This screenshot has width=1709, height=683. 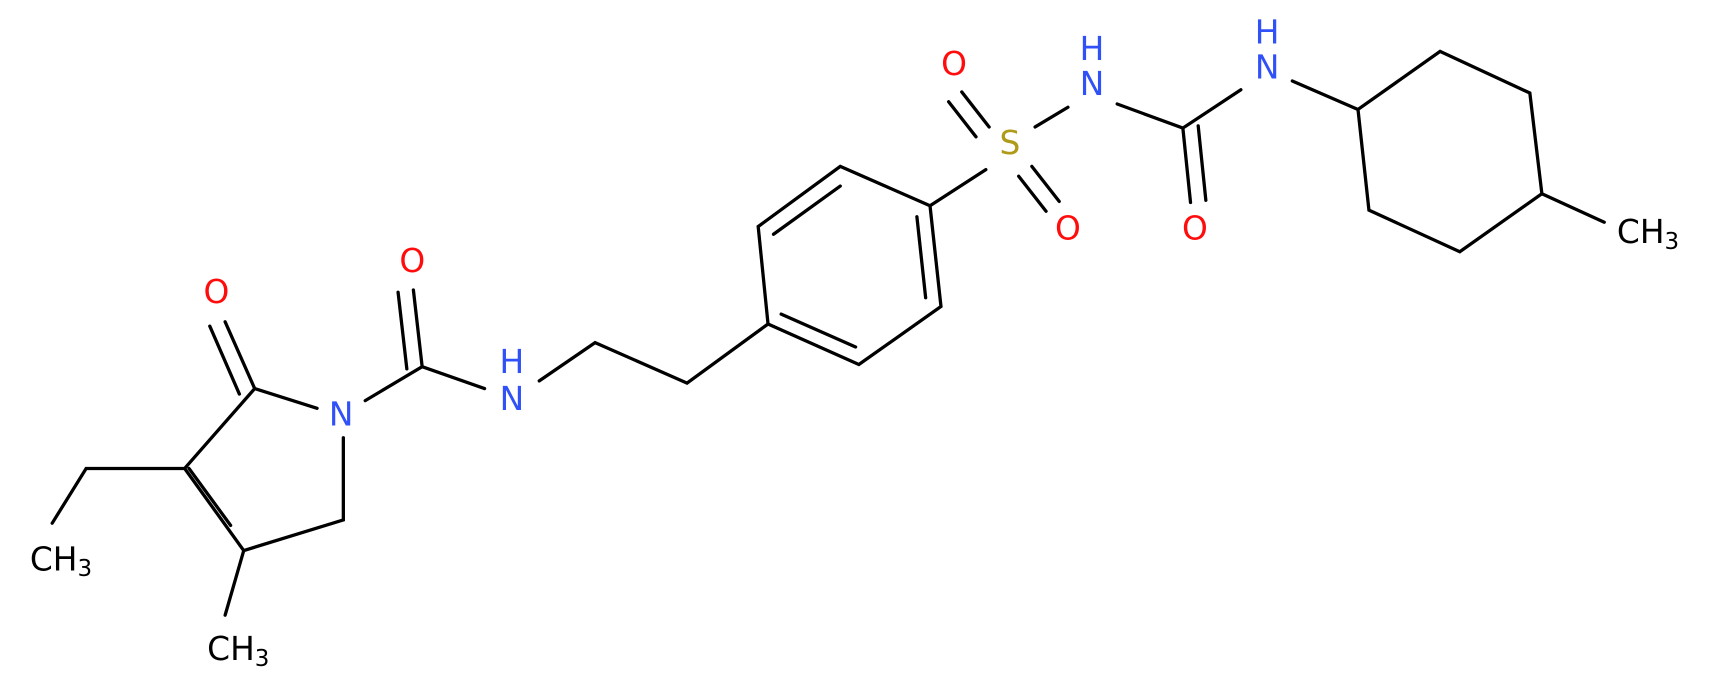 What do you see at coordinates (1010, 143) in the screenshot?
I see `atom-label: S` at bounding box center [1010, 143].